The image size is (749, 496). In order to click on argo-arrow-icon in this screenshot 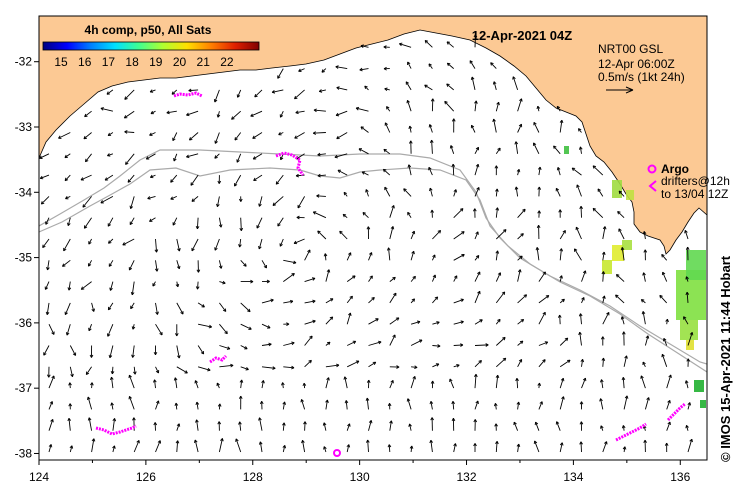, I will do `click(652, 186)`.